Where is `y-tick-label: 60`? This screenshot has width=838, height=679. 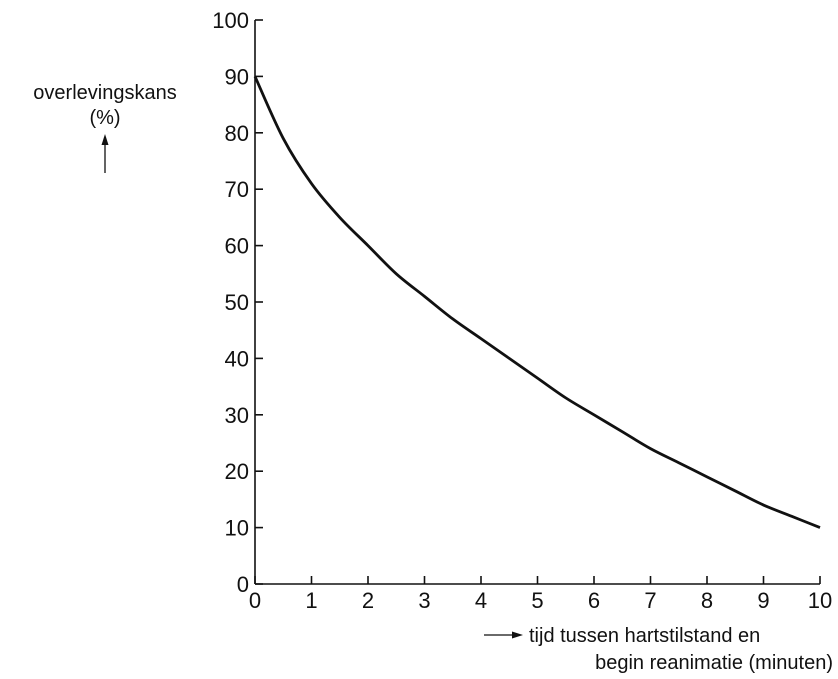 y-tick-label: 60 is located at coordinates (237, 246).